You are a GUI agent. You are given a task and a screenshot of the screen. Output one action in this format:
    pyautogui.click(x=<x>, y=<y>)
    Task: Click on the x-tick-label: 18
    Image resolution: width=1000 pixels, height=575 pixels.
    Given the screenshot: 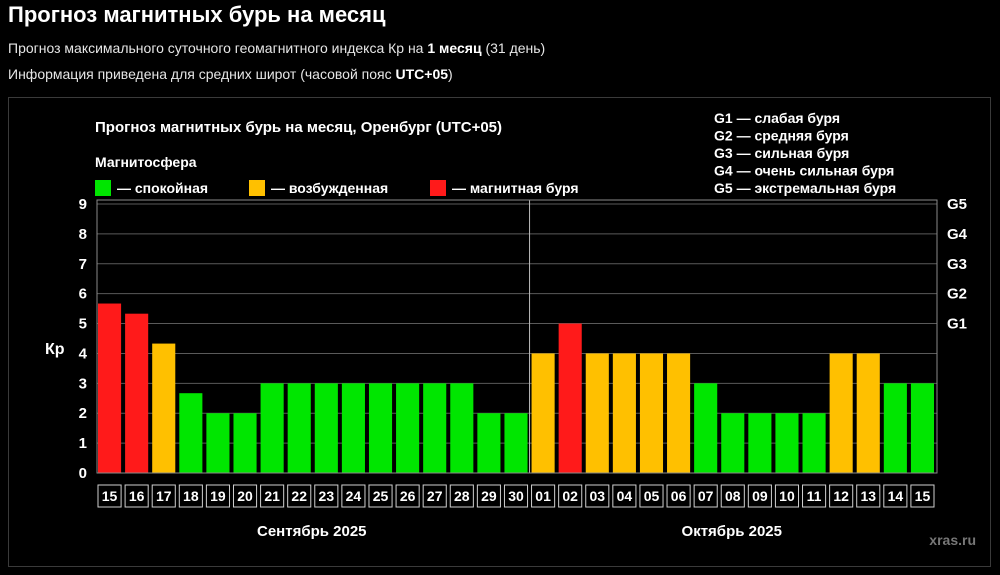 What is the action you would take?
    pyautogui.click(x=191, y=496)
    